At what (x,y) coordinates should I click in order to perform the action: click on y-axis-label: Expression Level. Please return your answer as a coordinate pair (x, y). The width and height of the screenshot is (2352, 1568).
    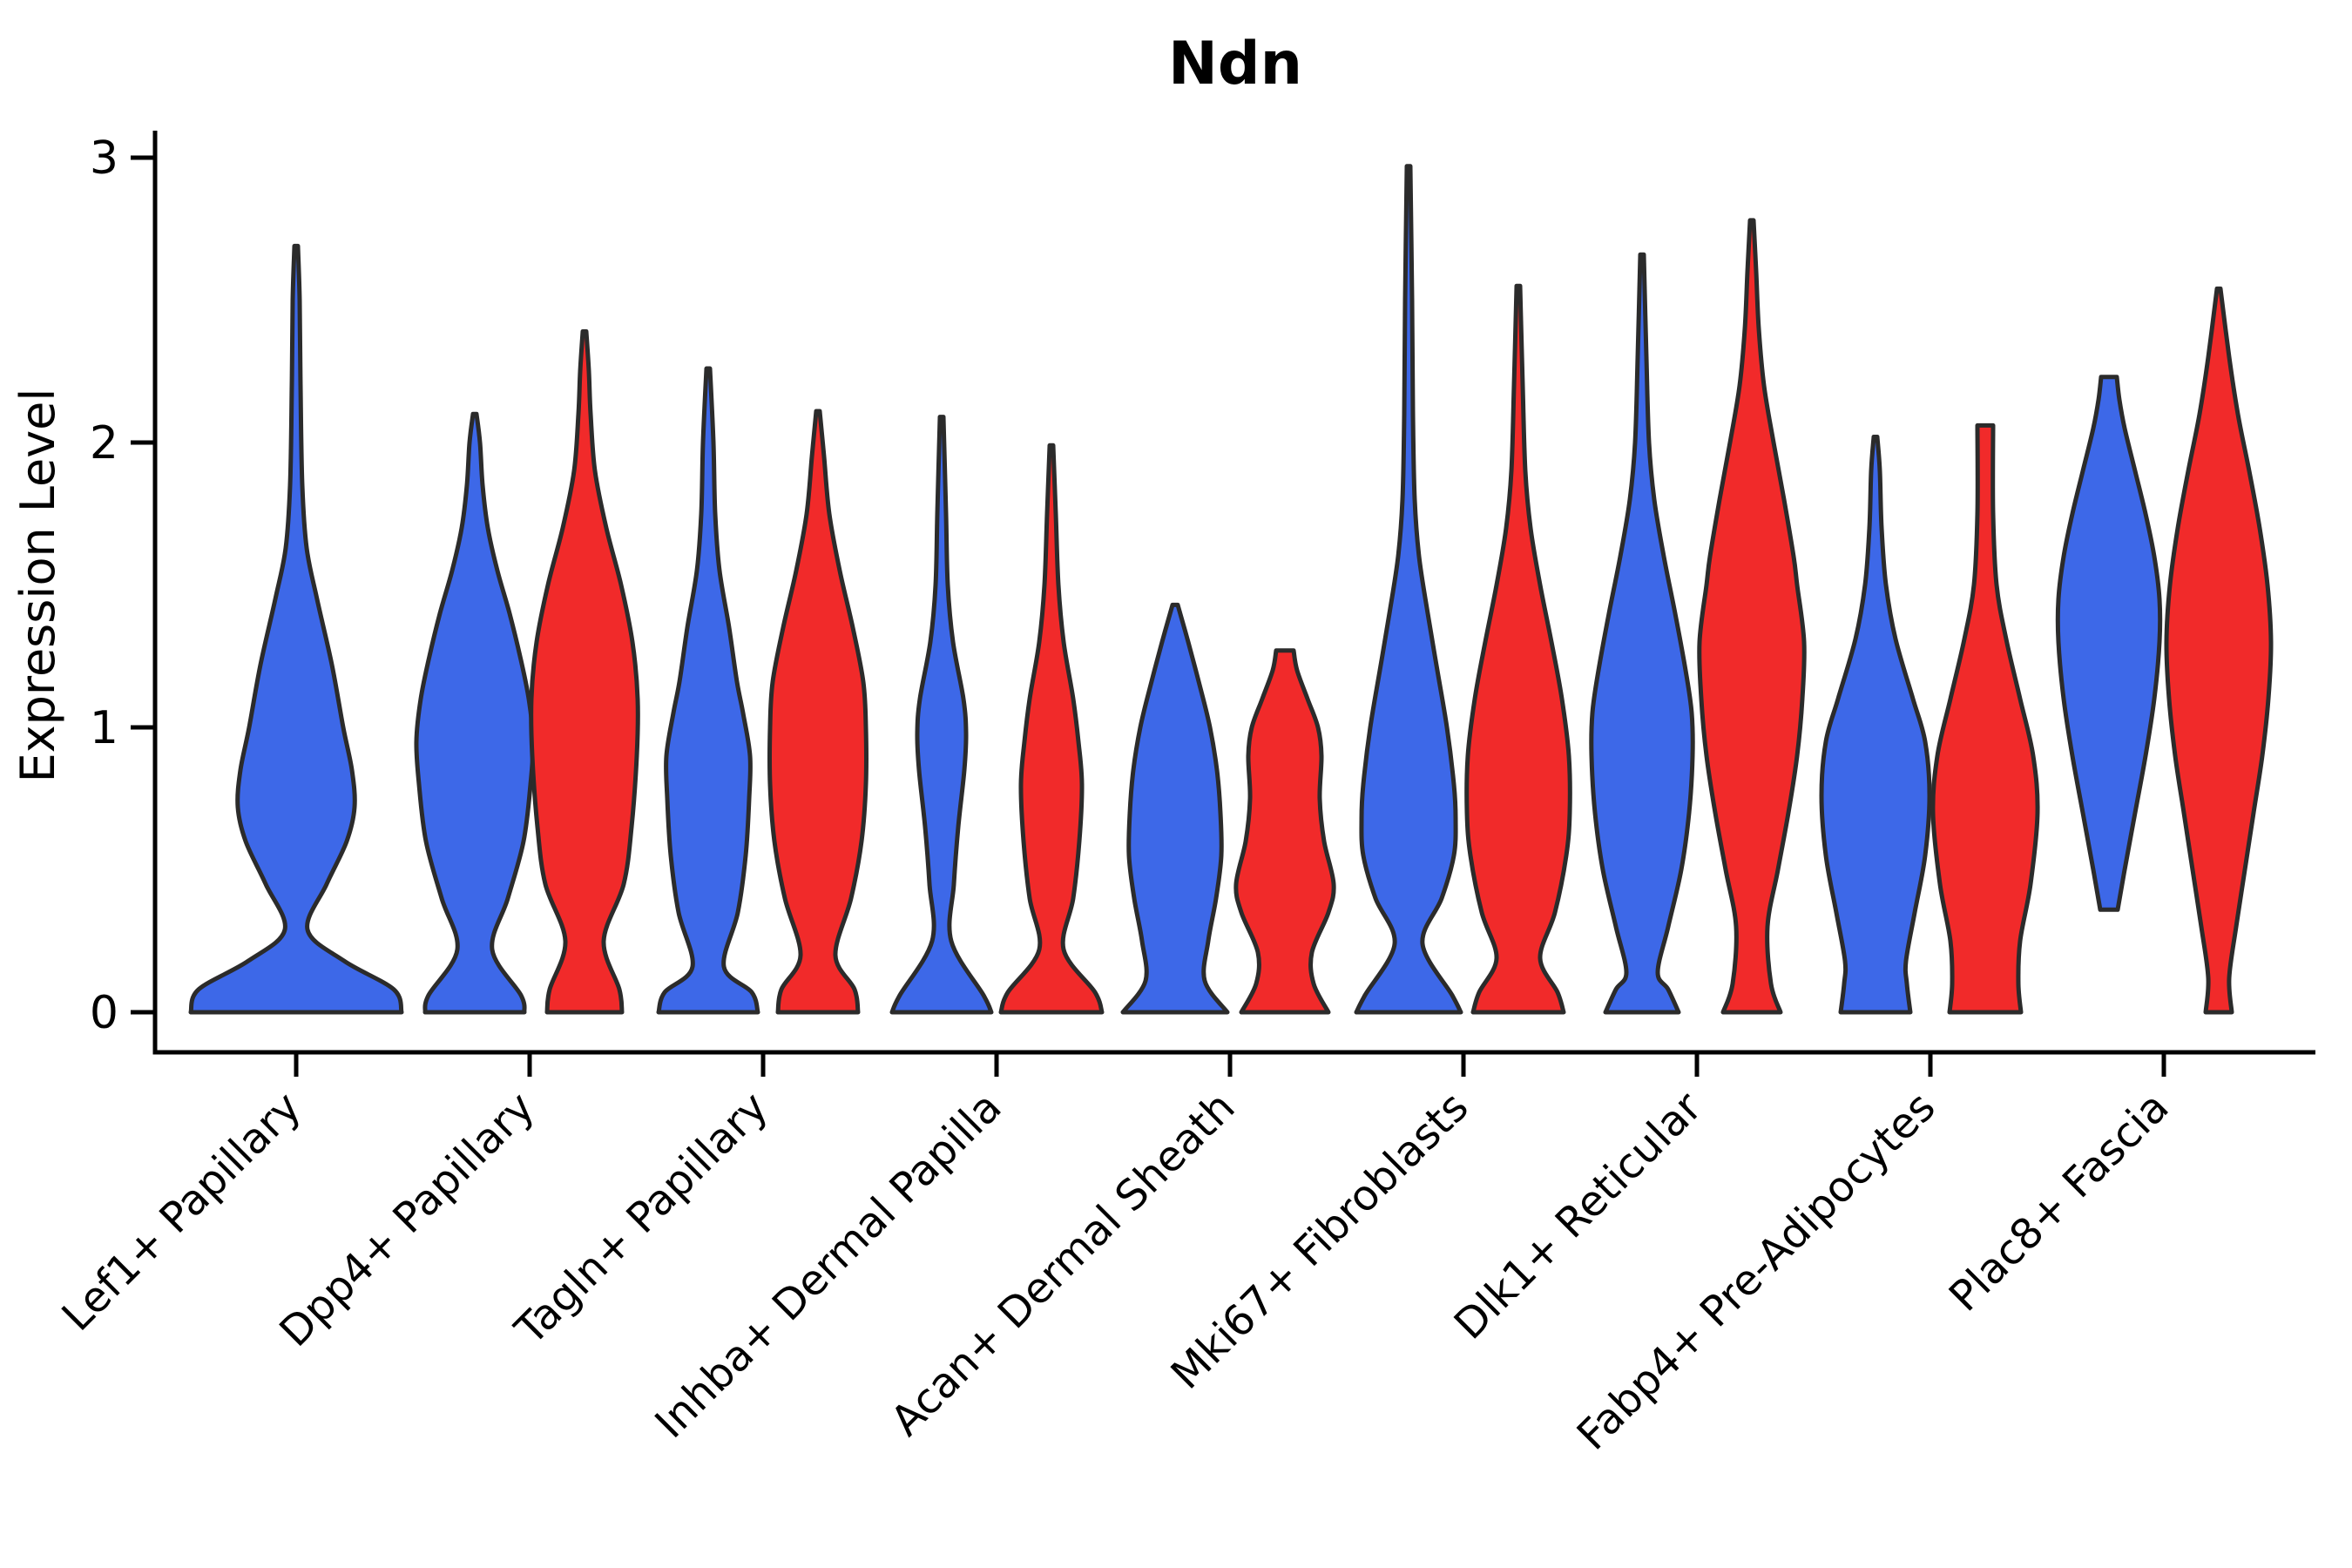
    Looking at the image, I should click on (37, 586).